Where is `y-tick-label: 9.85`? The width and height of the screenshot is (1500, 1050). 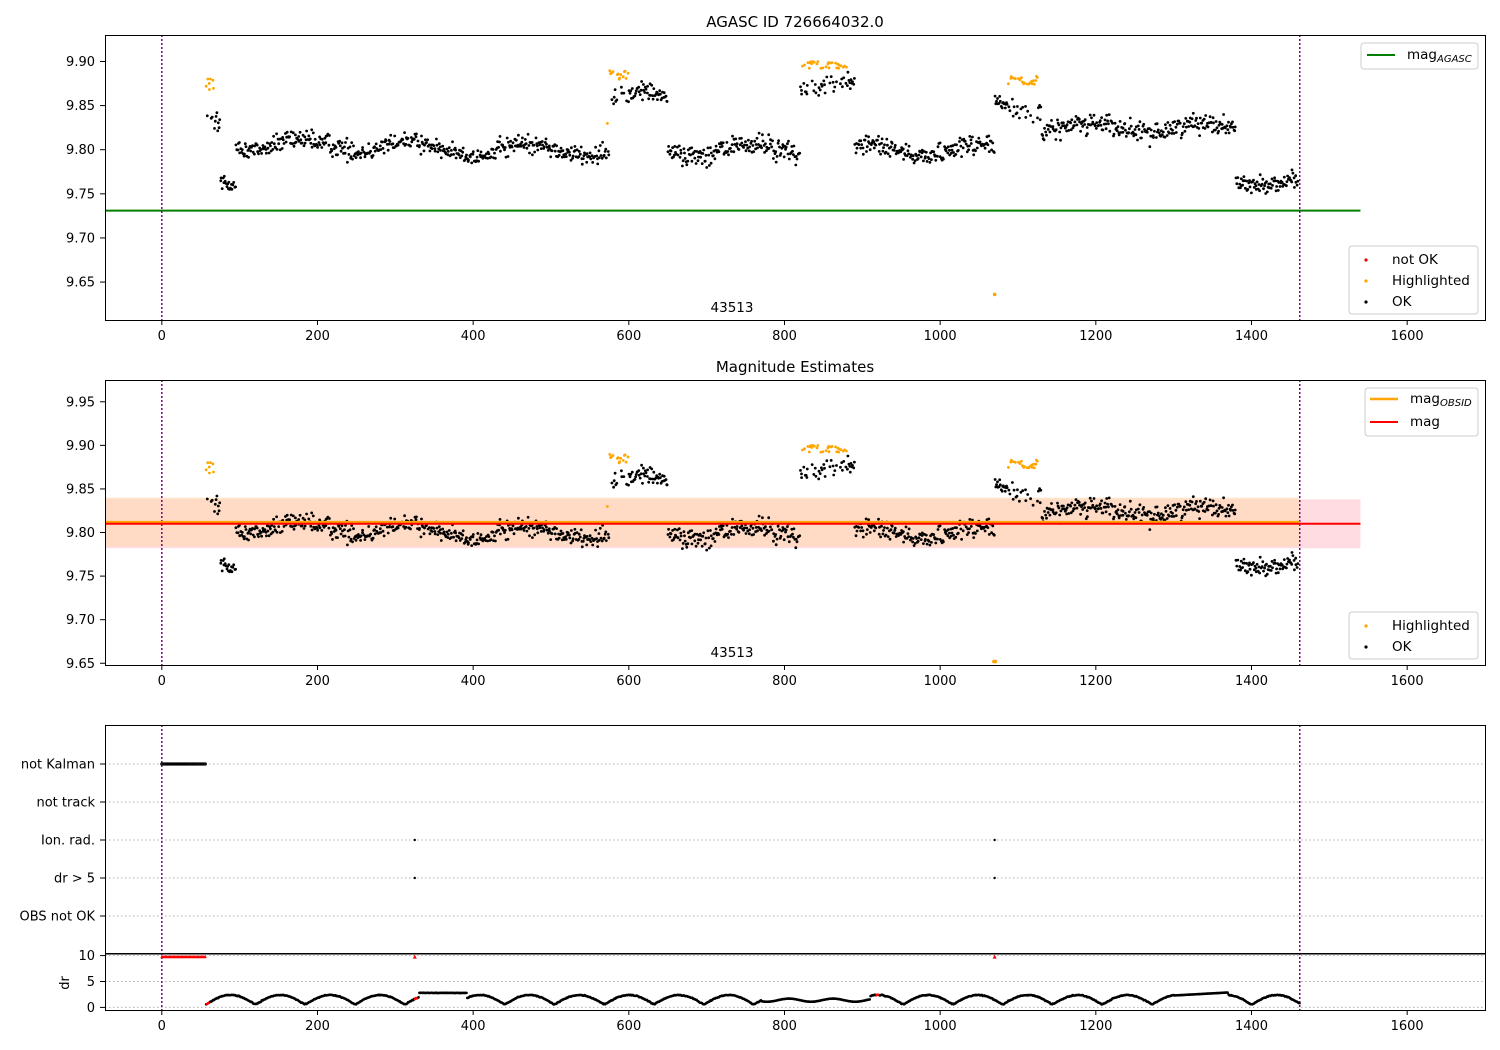
y-tick-label: 9.85 is located at coordinates (80, 106).